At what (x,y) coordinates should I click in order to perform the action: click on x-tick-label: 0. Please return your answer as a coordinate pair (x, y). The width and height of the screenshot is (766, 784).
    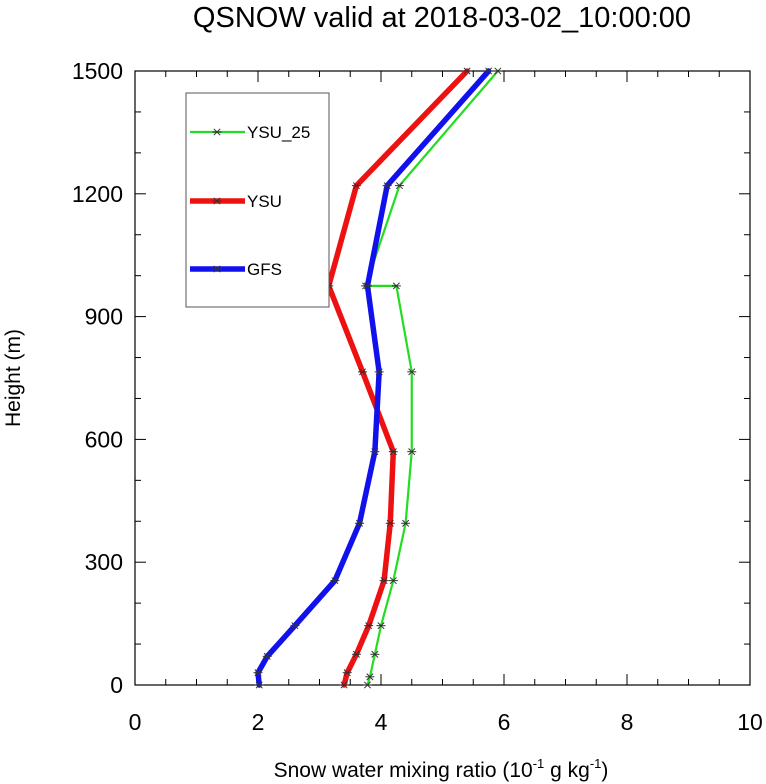
    Looking at the image, I should click on (135, 722).